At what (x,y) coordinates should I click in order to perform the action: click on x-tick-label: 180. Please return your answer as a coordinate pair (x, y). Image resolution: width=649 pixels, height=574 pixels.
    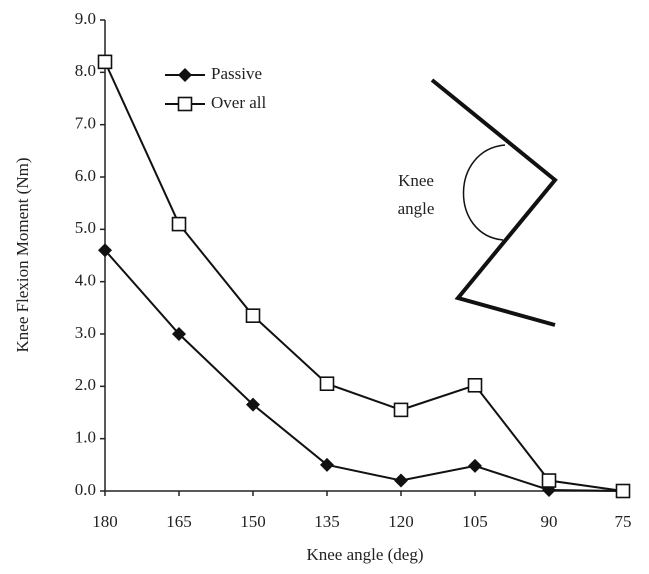
    Looking at the image, I should click on (105, 521).